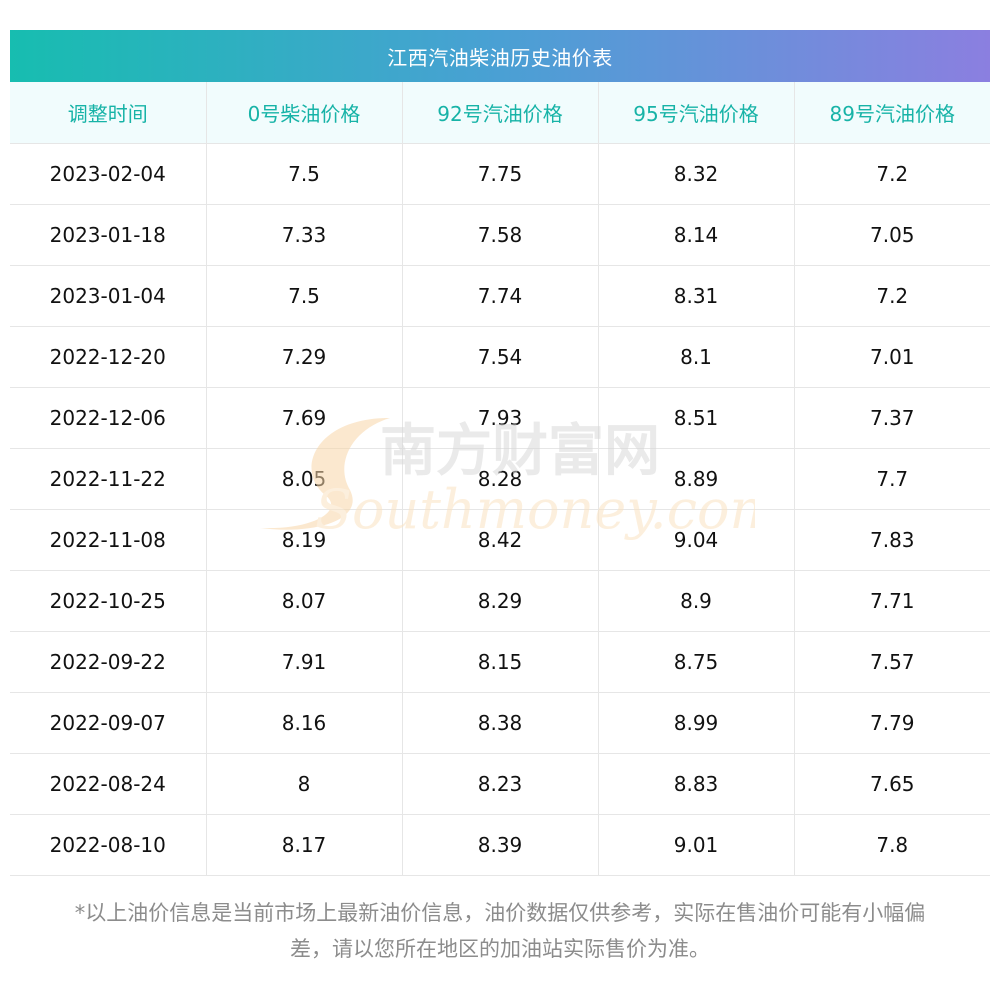 The image size is (1000, 1000). I want to click on cell-gasoline-92: 8.42, so click(500, 540).